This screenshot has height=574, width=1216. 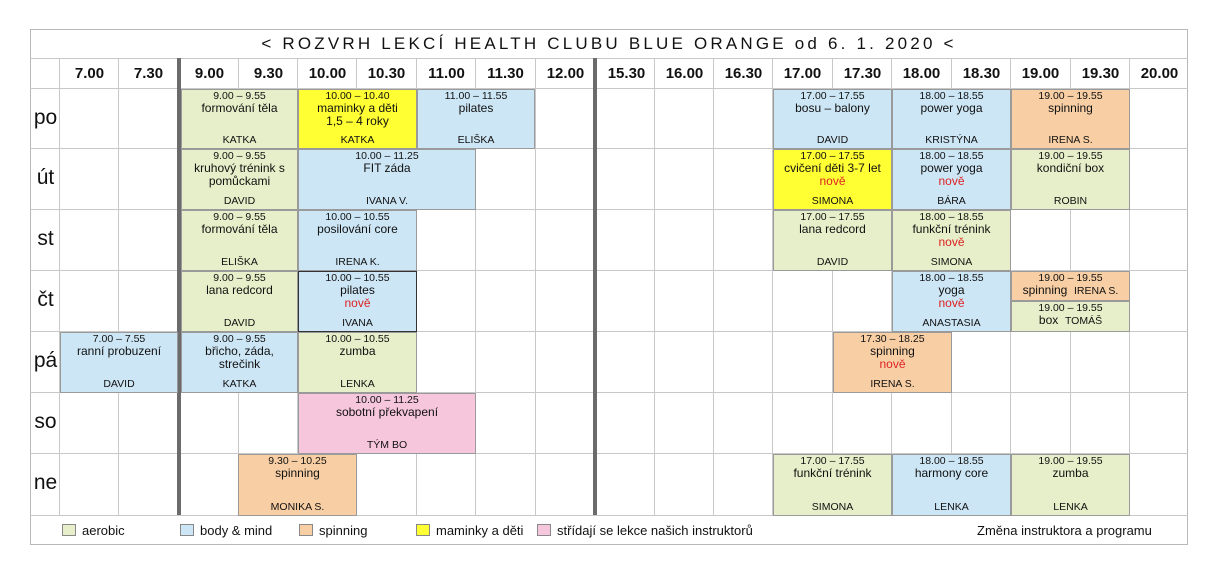 I want to click on day-label-ct: čt, so click(x=45, y=299).